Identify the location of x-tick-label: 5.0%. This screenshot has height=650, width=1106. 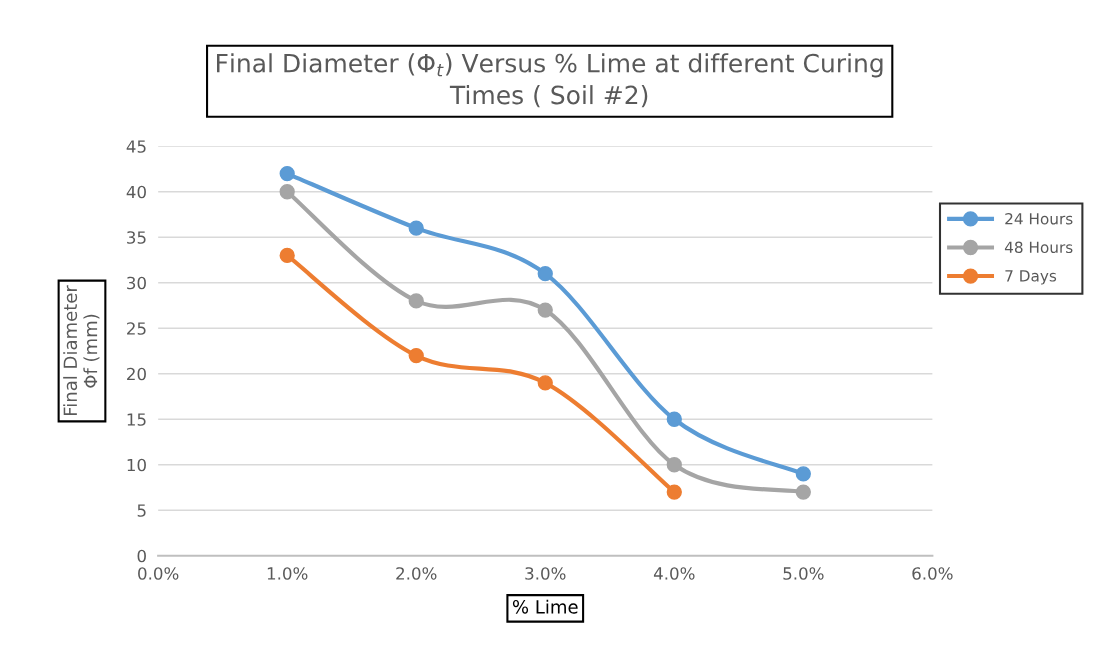
(803, 573).